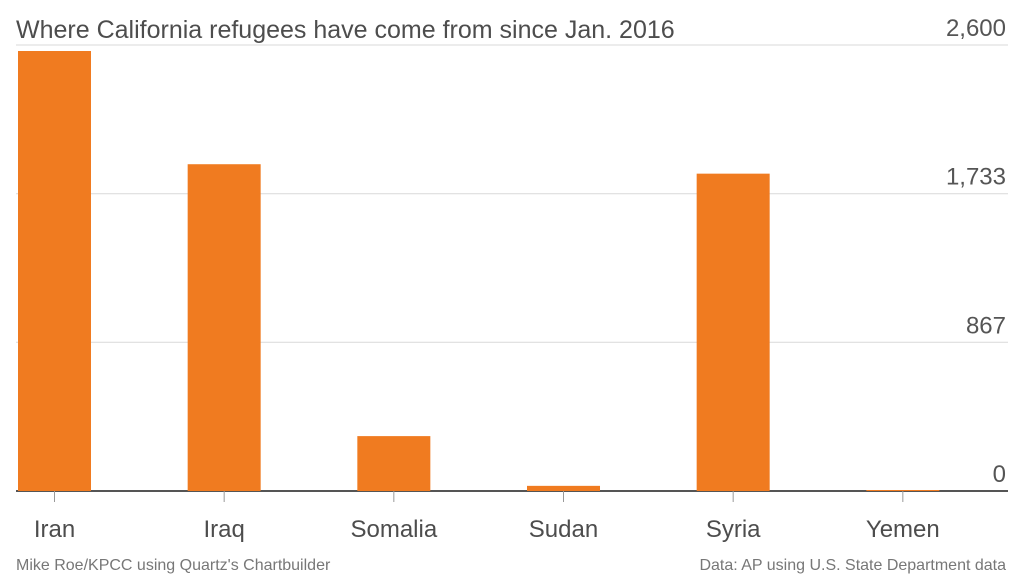  I want to click on y-tick-label: 0, so click(999, 474).